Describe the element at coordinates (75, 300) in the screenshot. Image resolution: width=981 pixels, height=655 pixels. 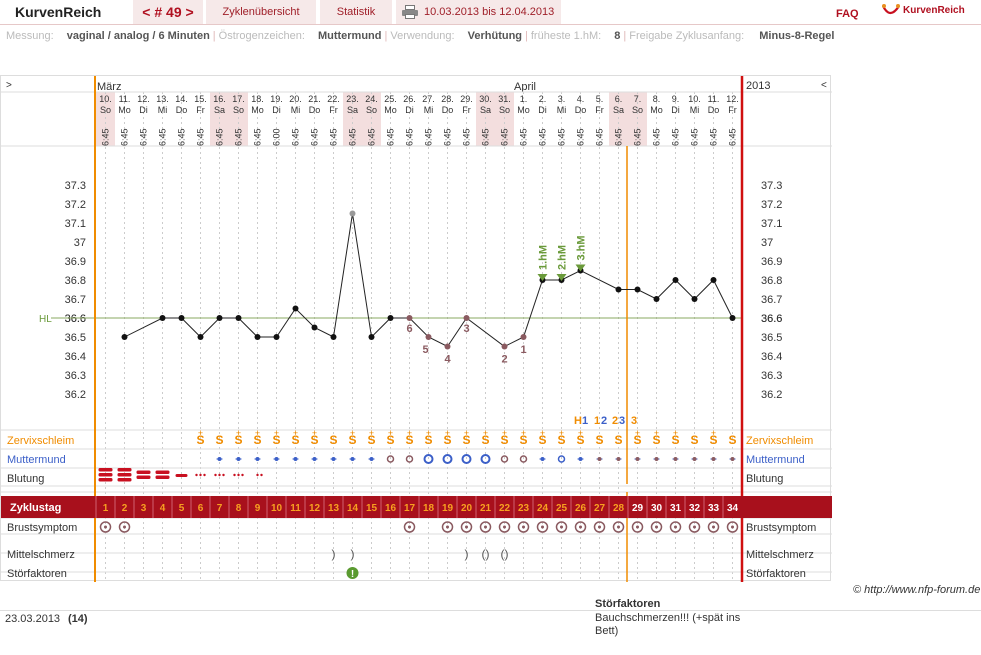
I see `y-tick-left: 36.7` at that location.